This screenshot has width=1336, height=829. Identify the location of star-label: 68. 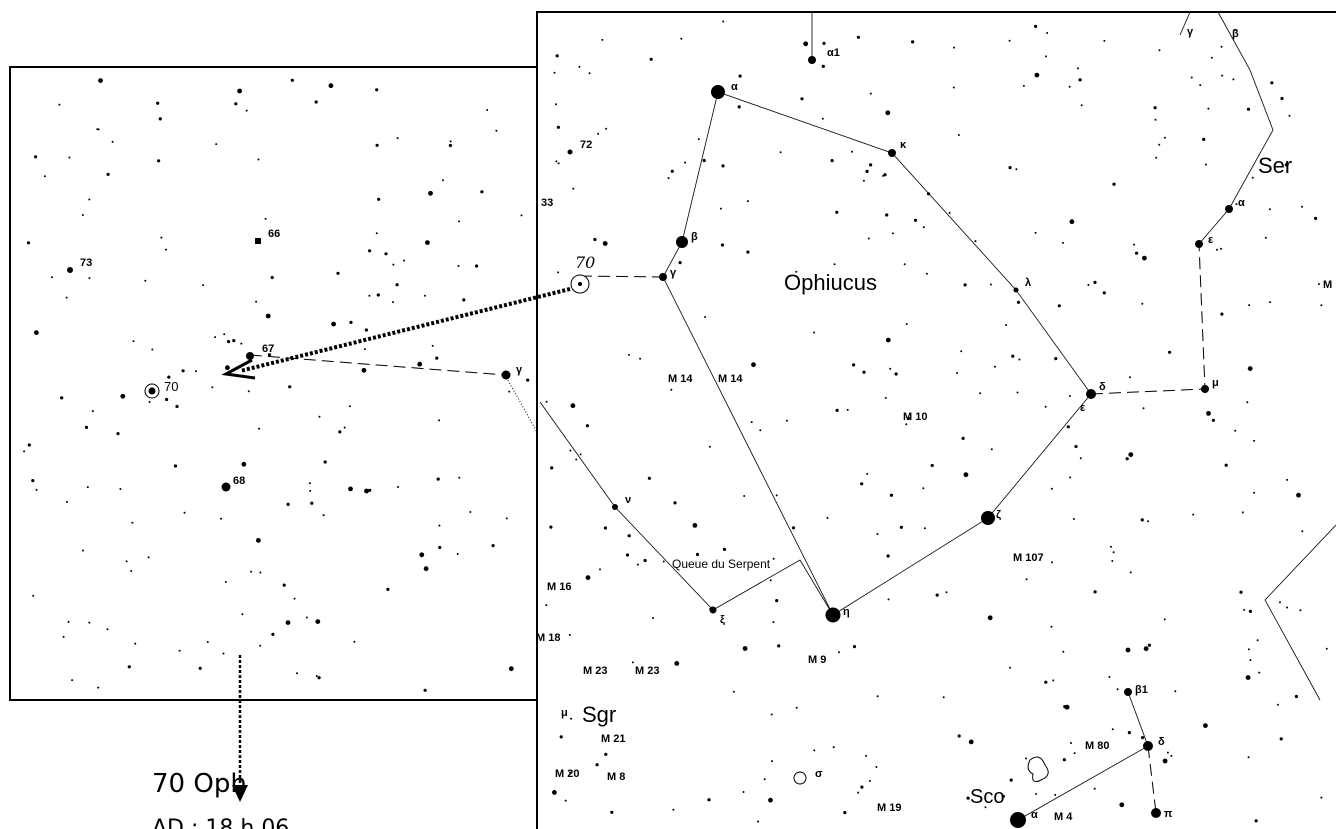
(239, 481).